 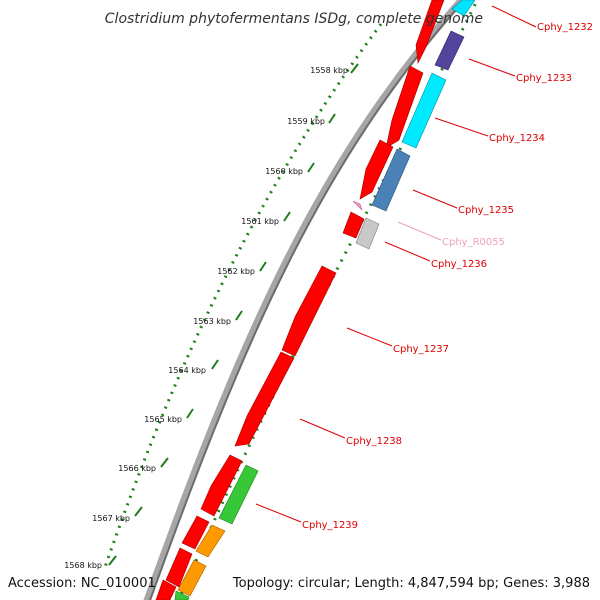 I want to click on gene-label: Cphy_1239, so click(x=330, y=525).